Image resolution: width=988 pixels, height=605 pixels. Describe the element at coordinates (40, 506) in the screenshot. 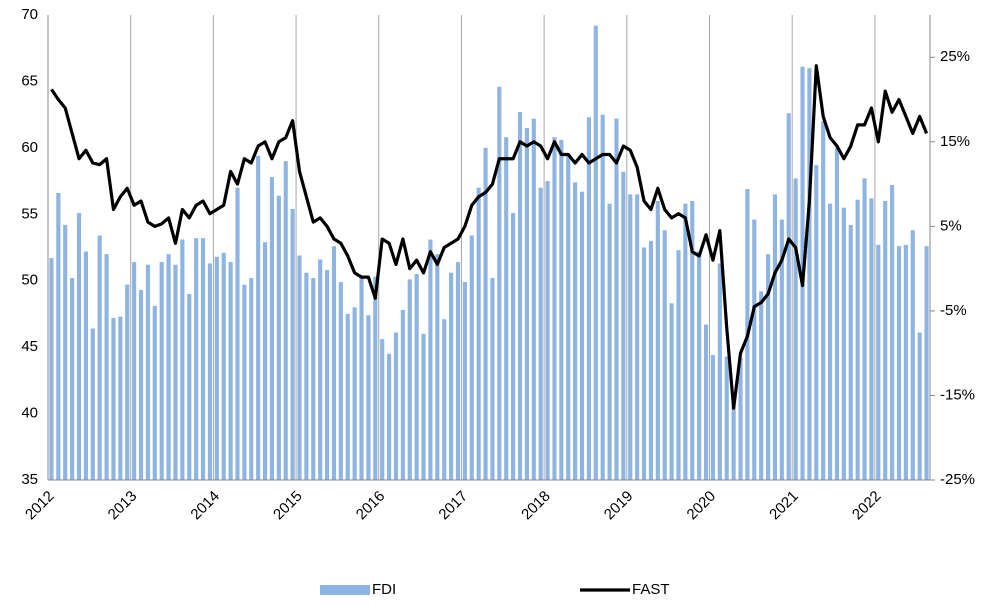

I see `x-tick-label: 2012` at that location.